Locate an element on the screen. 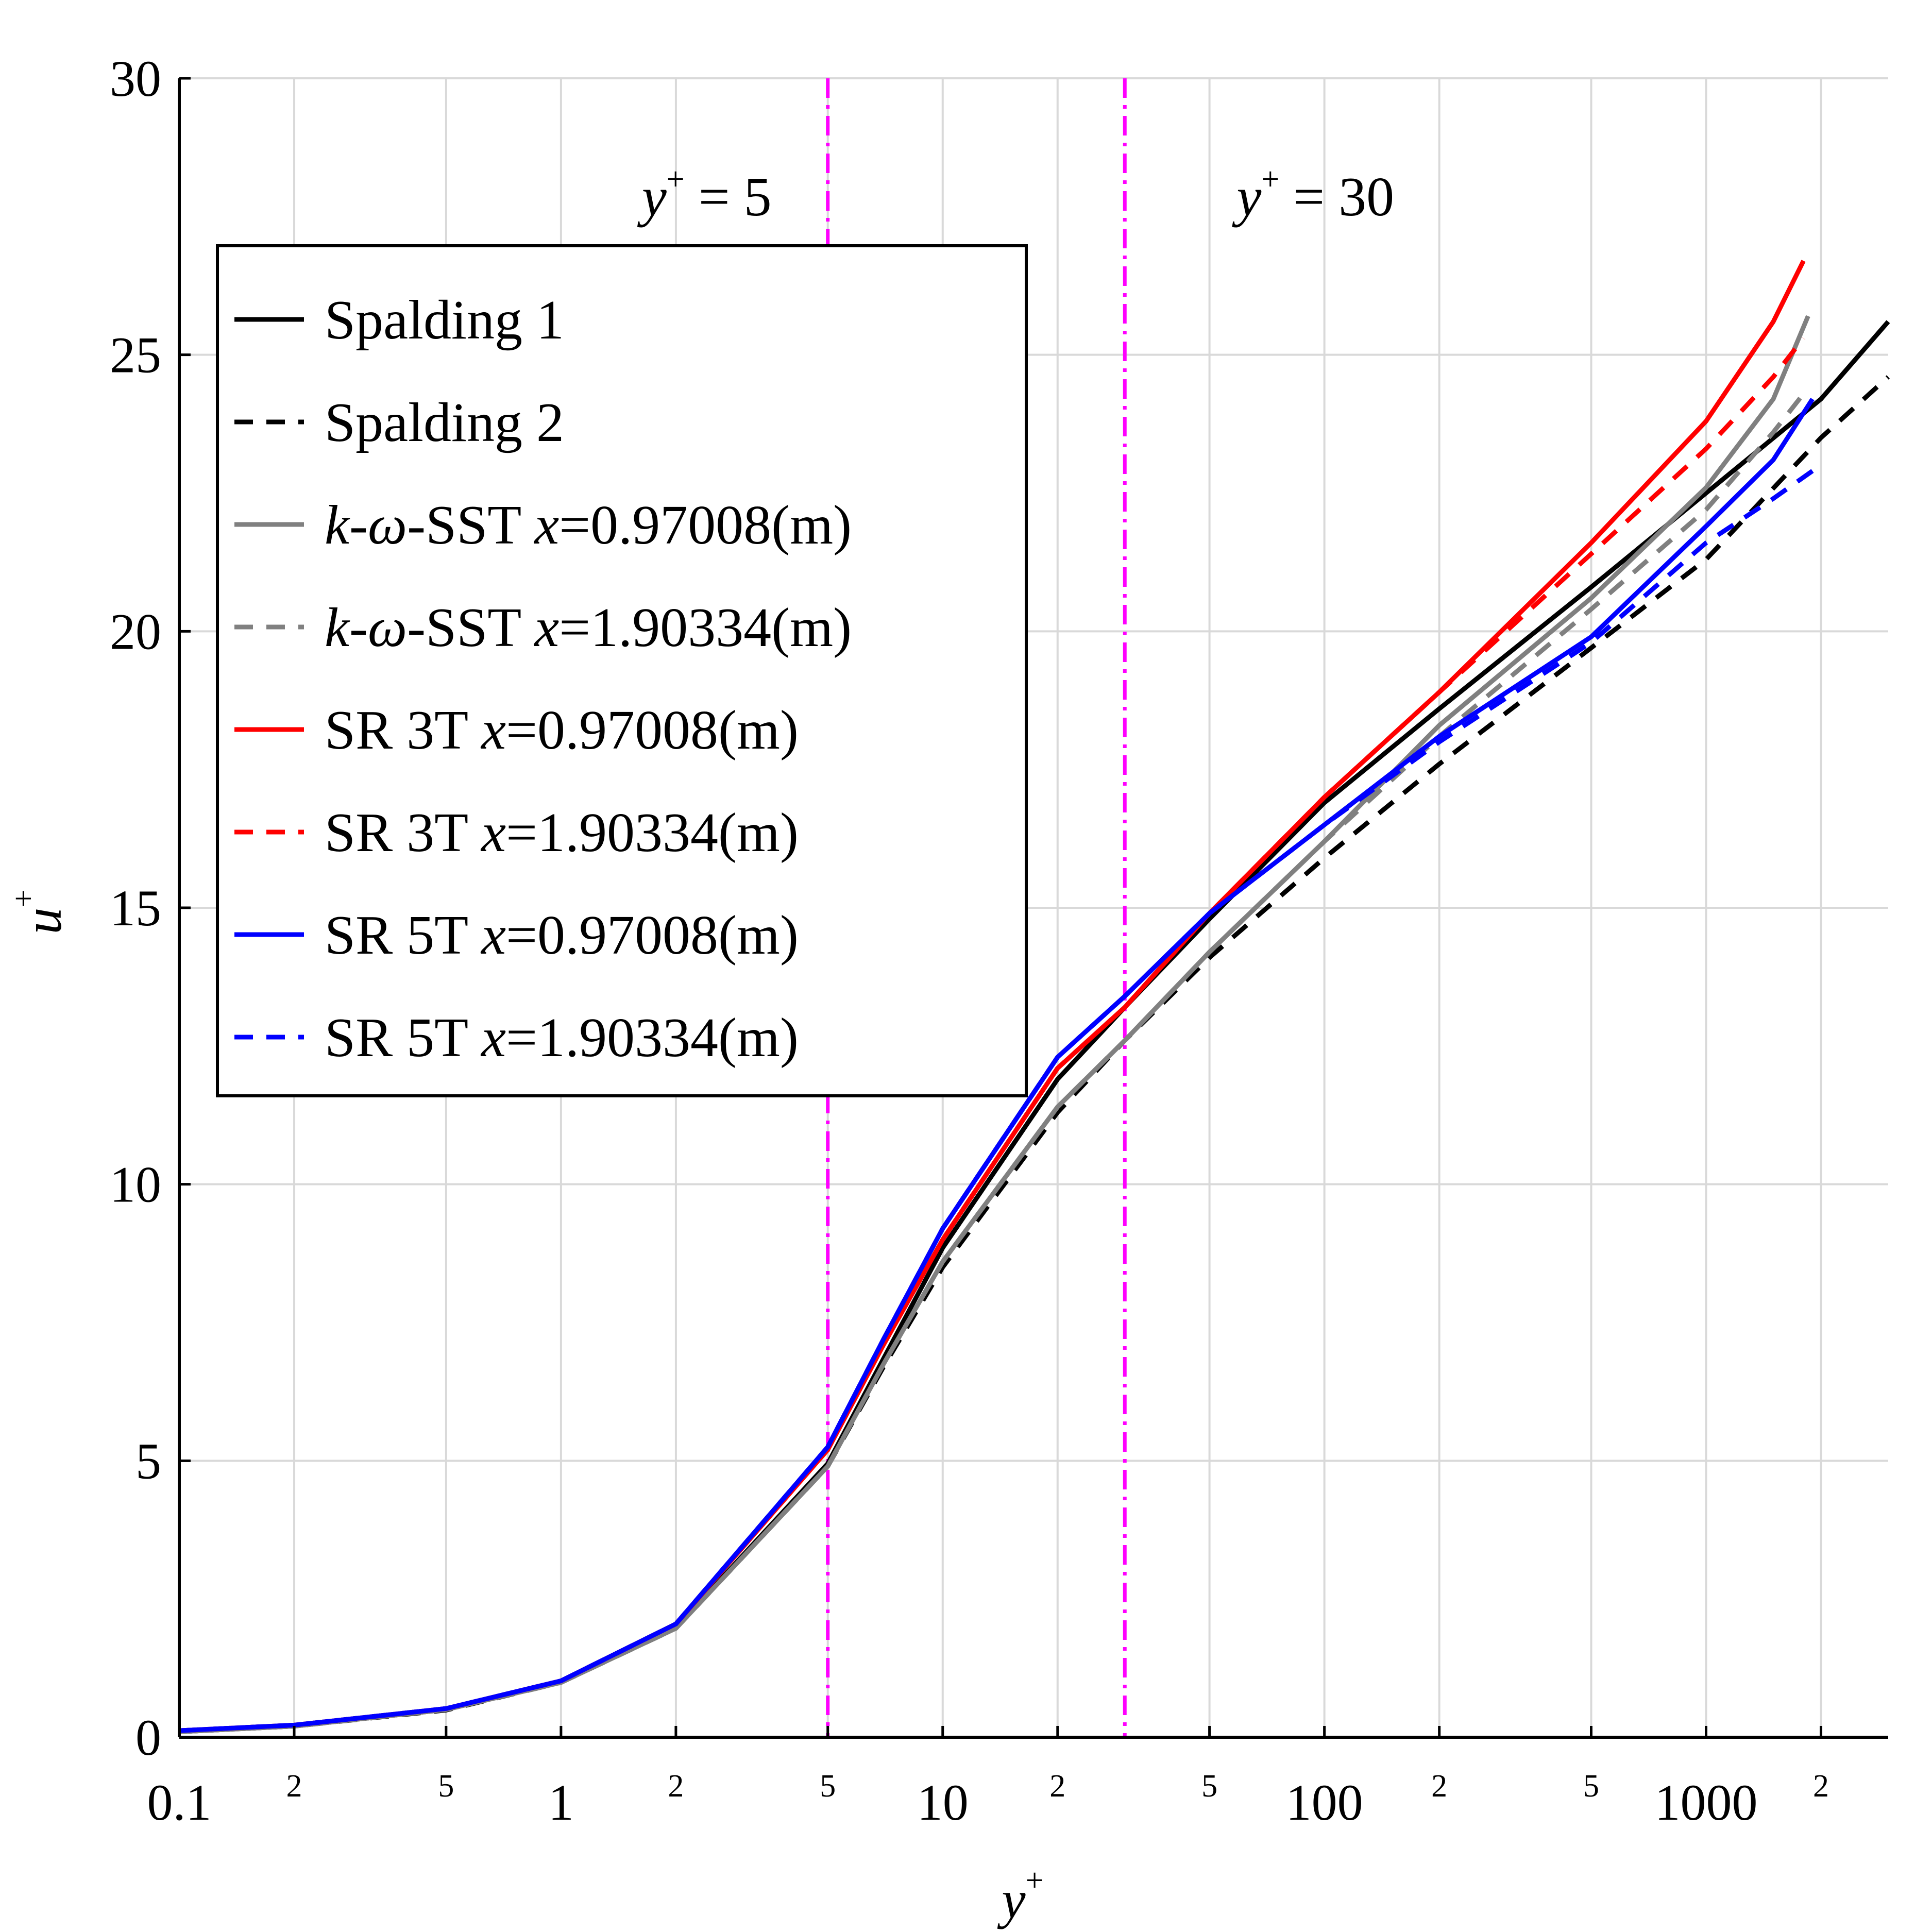  x-axis-title: y+ is located at coordinates (1020, 1896).